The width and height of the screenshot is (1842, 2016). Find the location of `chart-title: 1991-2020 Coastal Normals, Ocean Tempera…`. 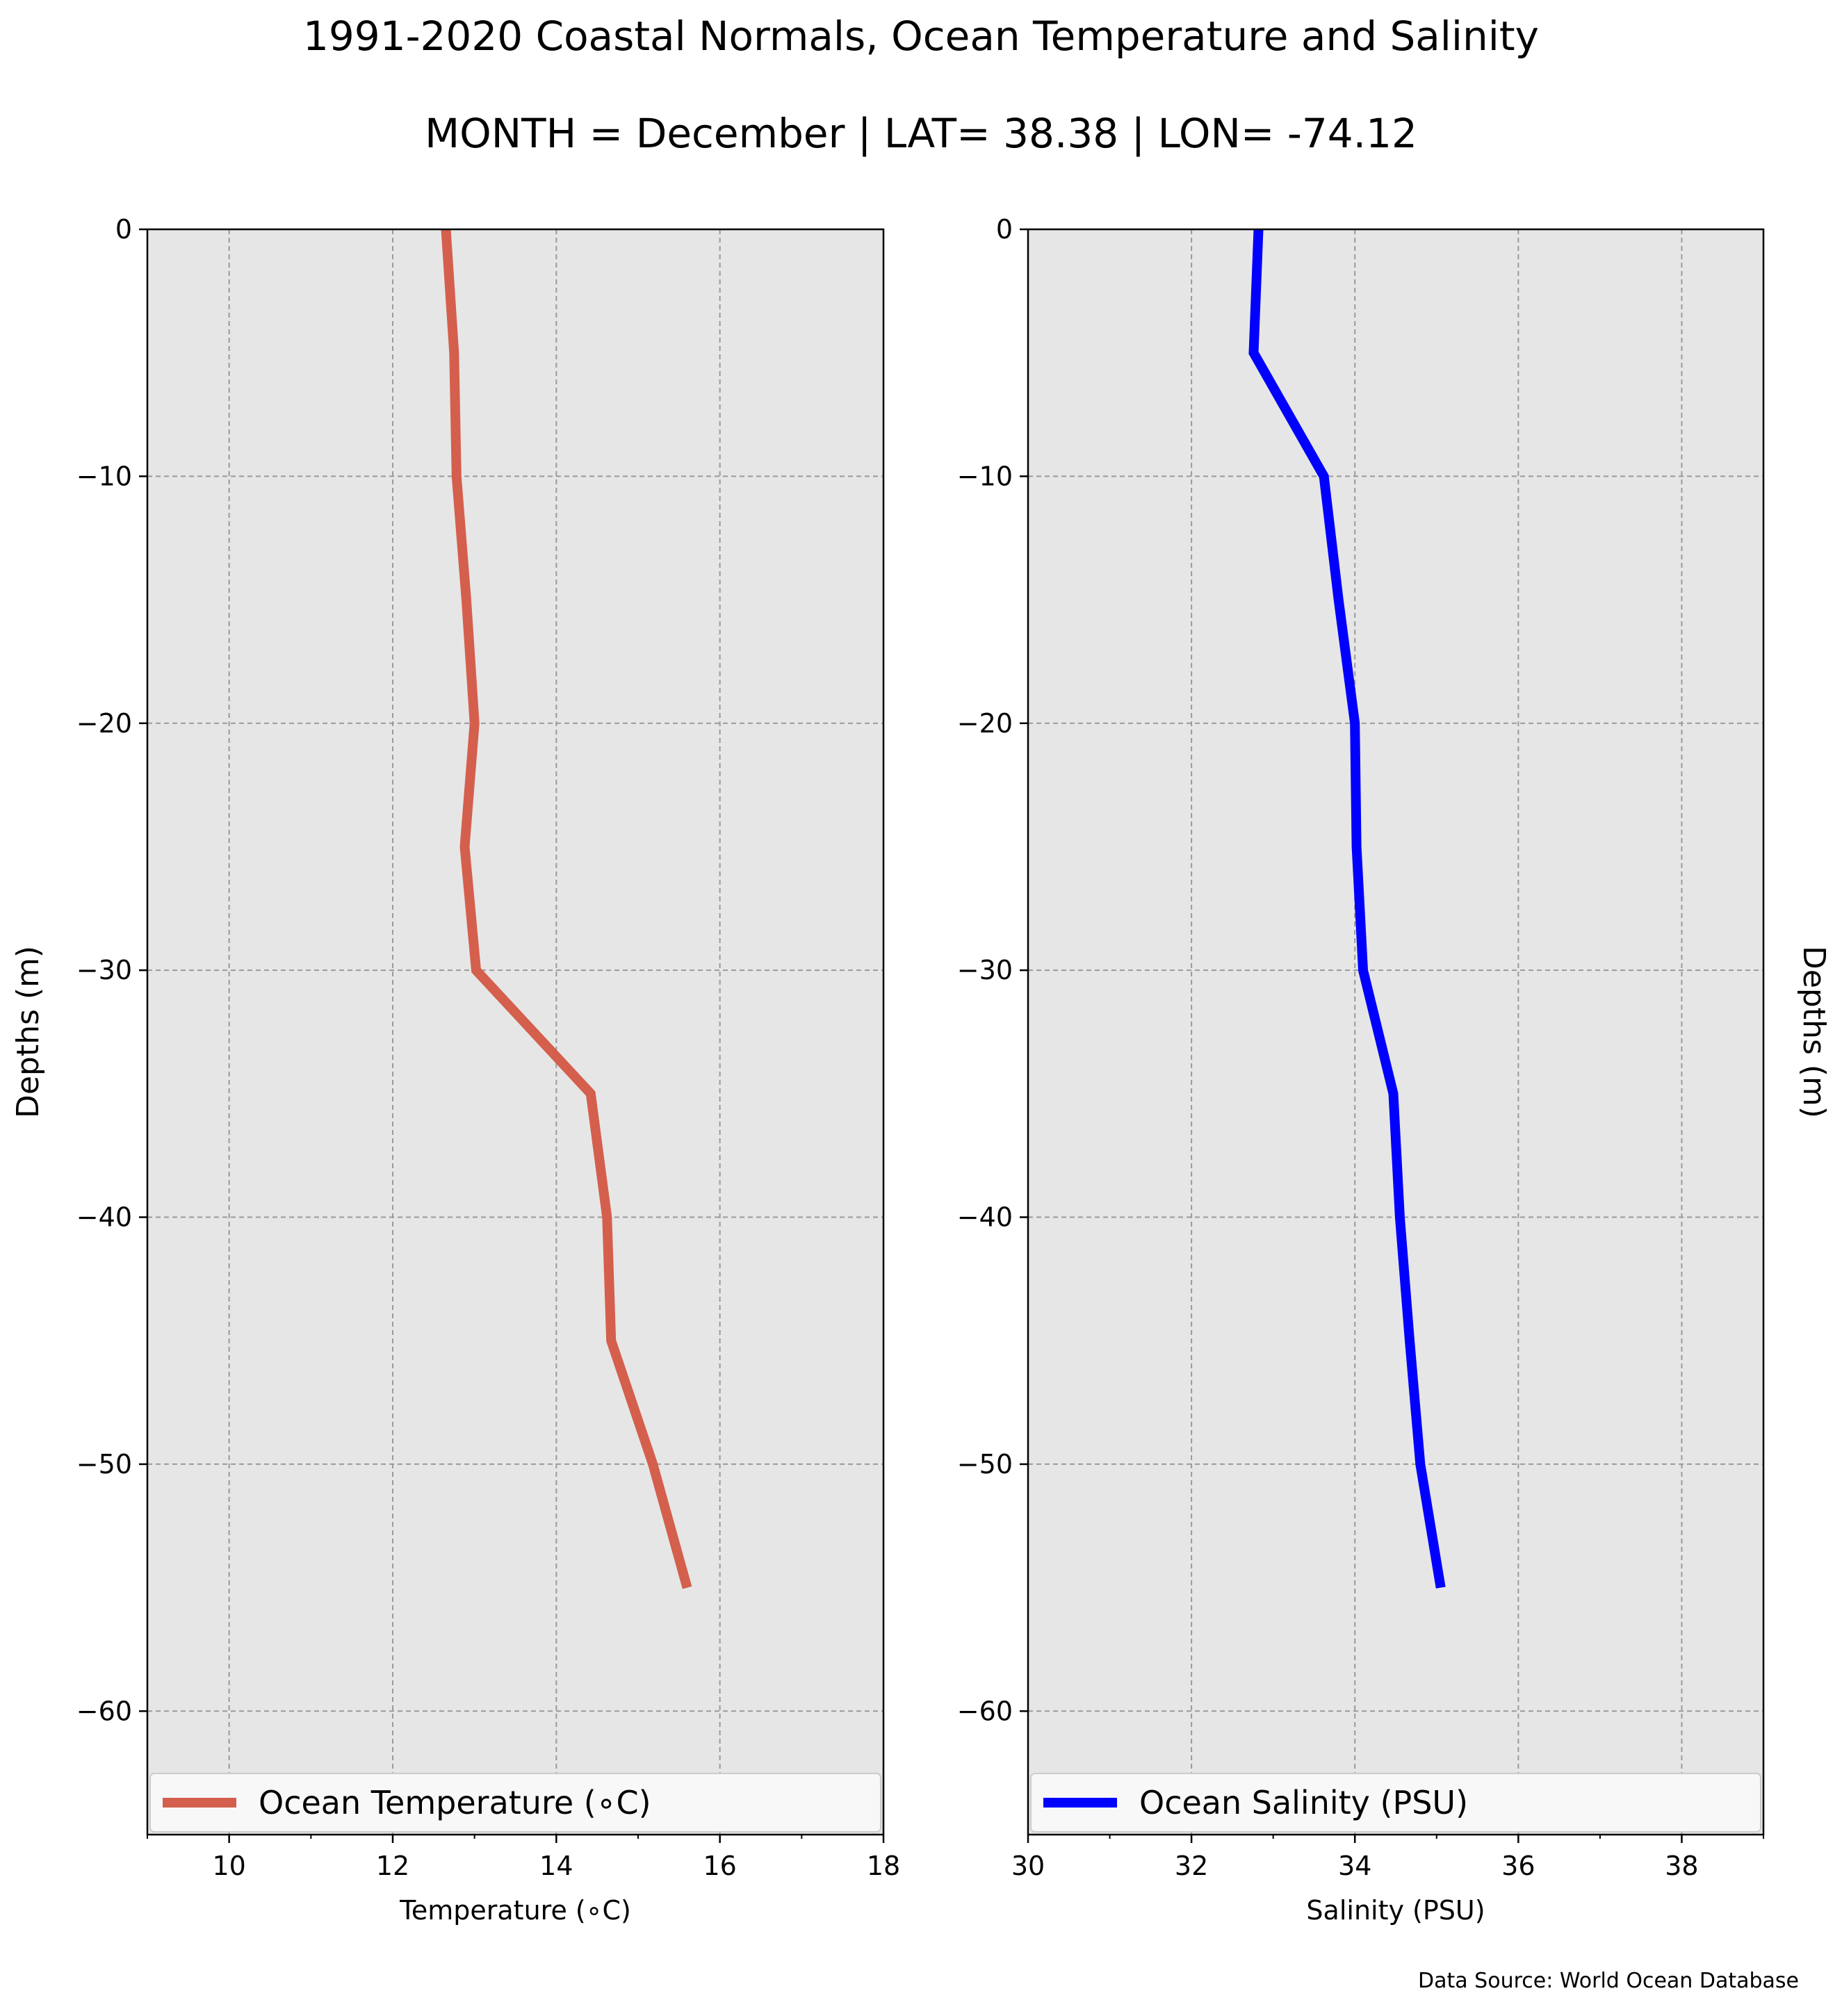

chart-title: 1991-2020 Coastal Normals, Ocean Tempera… is located at coordinates (921, 37).